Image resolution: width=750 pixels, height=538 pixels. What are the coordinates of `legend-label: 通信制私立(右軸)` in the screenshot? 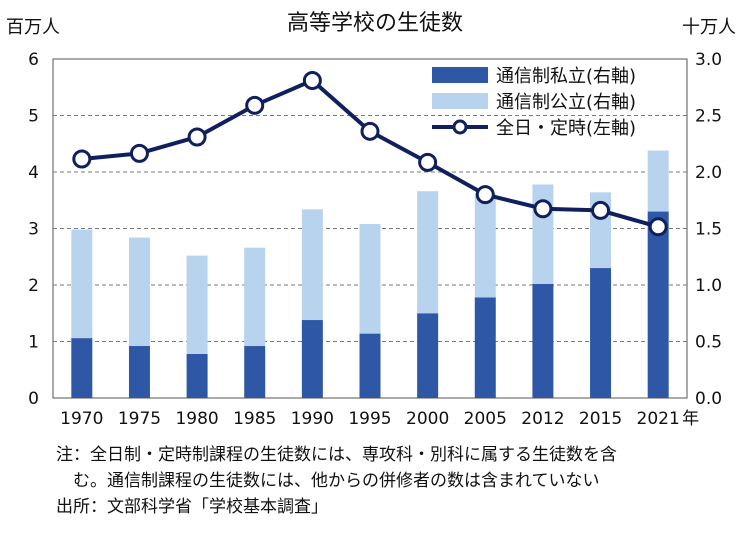 It's located at (566, 76).